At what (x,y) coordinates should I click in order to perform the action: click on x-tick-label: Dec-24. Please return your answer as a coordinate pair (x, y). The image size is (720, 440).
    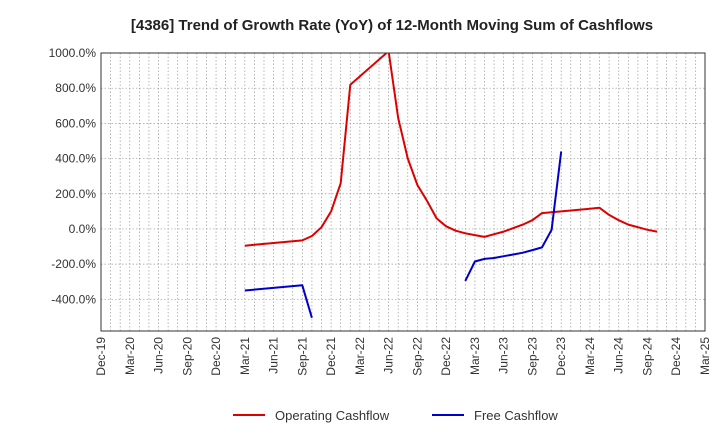
    Looking at the image, I should click on (676, 356).